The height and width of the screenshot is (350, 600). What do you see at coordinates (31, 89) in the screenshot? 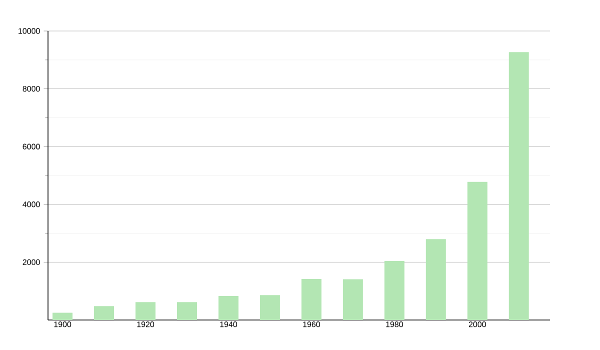
I see `y-tick-label: 8000` at bounding box center [31, 89].